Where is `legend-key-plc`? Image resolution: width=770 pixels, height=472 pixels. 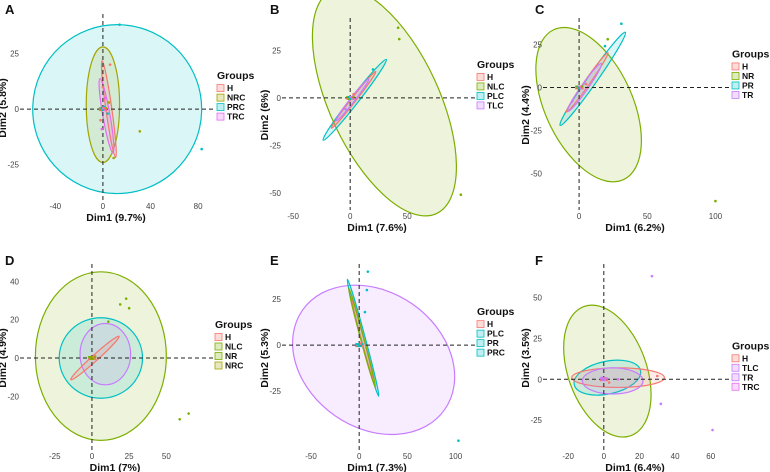 legend-key-plc is located at coordinates (480, 96).